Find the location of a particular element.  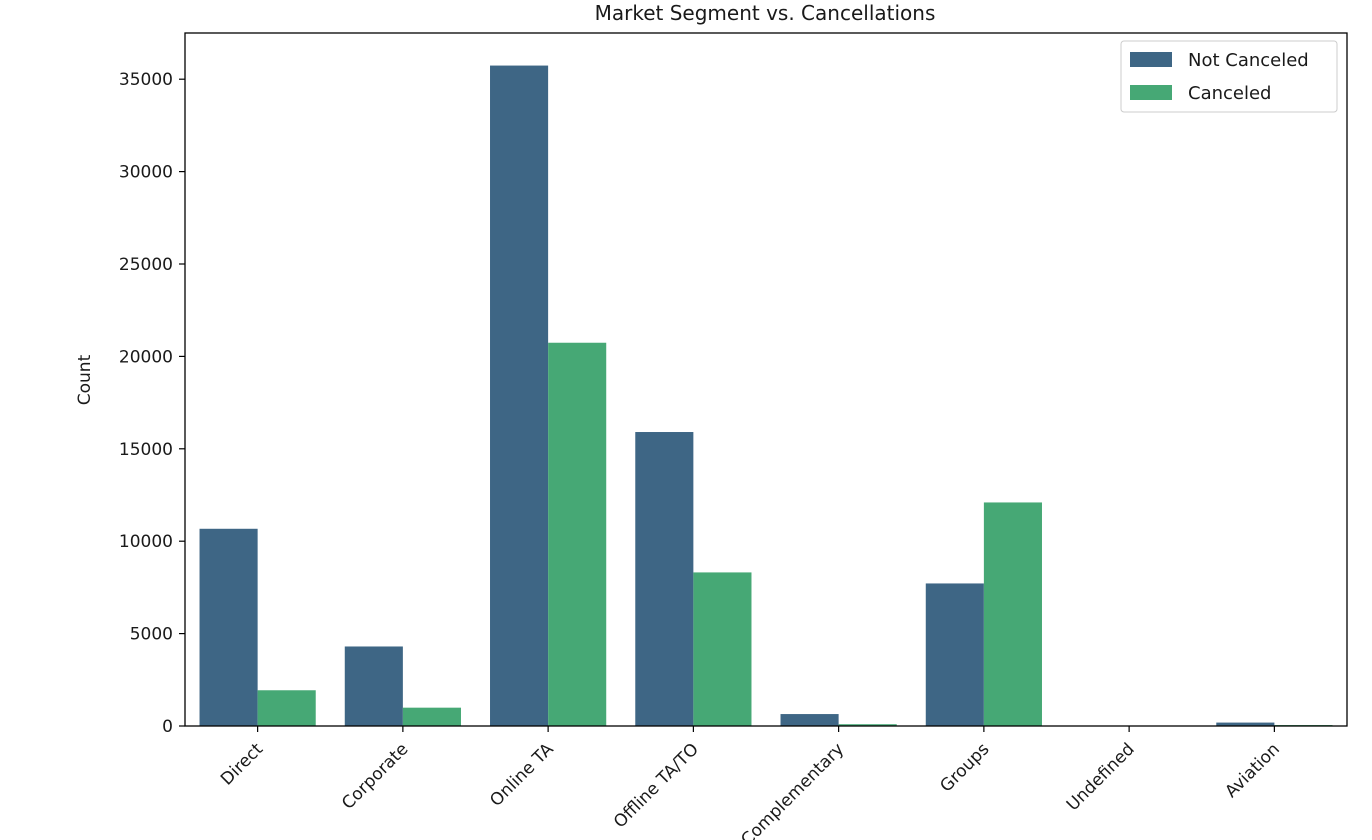

y-axis-ticks: 0 5000 10000 15000 20000 25000 30000 35000 is located at coordinates (152, 403).